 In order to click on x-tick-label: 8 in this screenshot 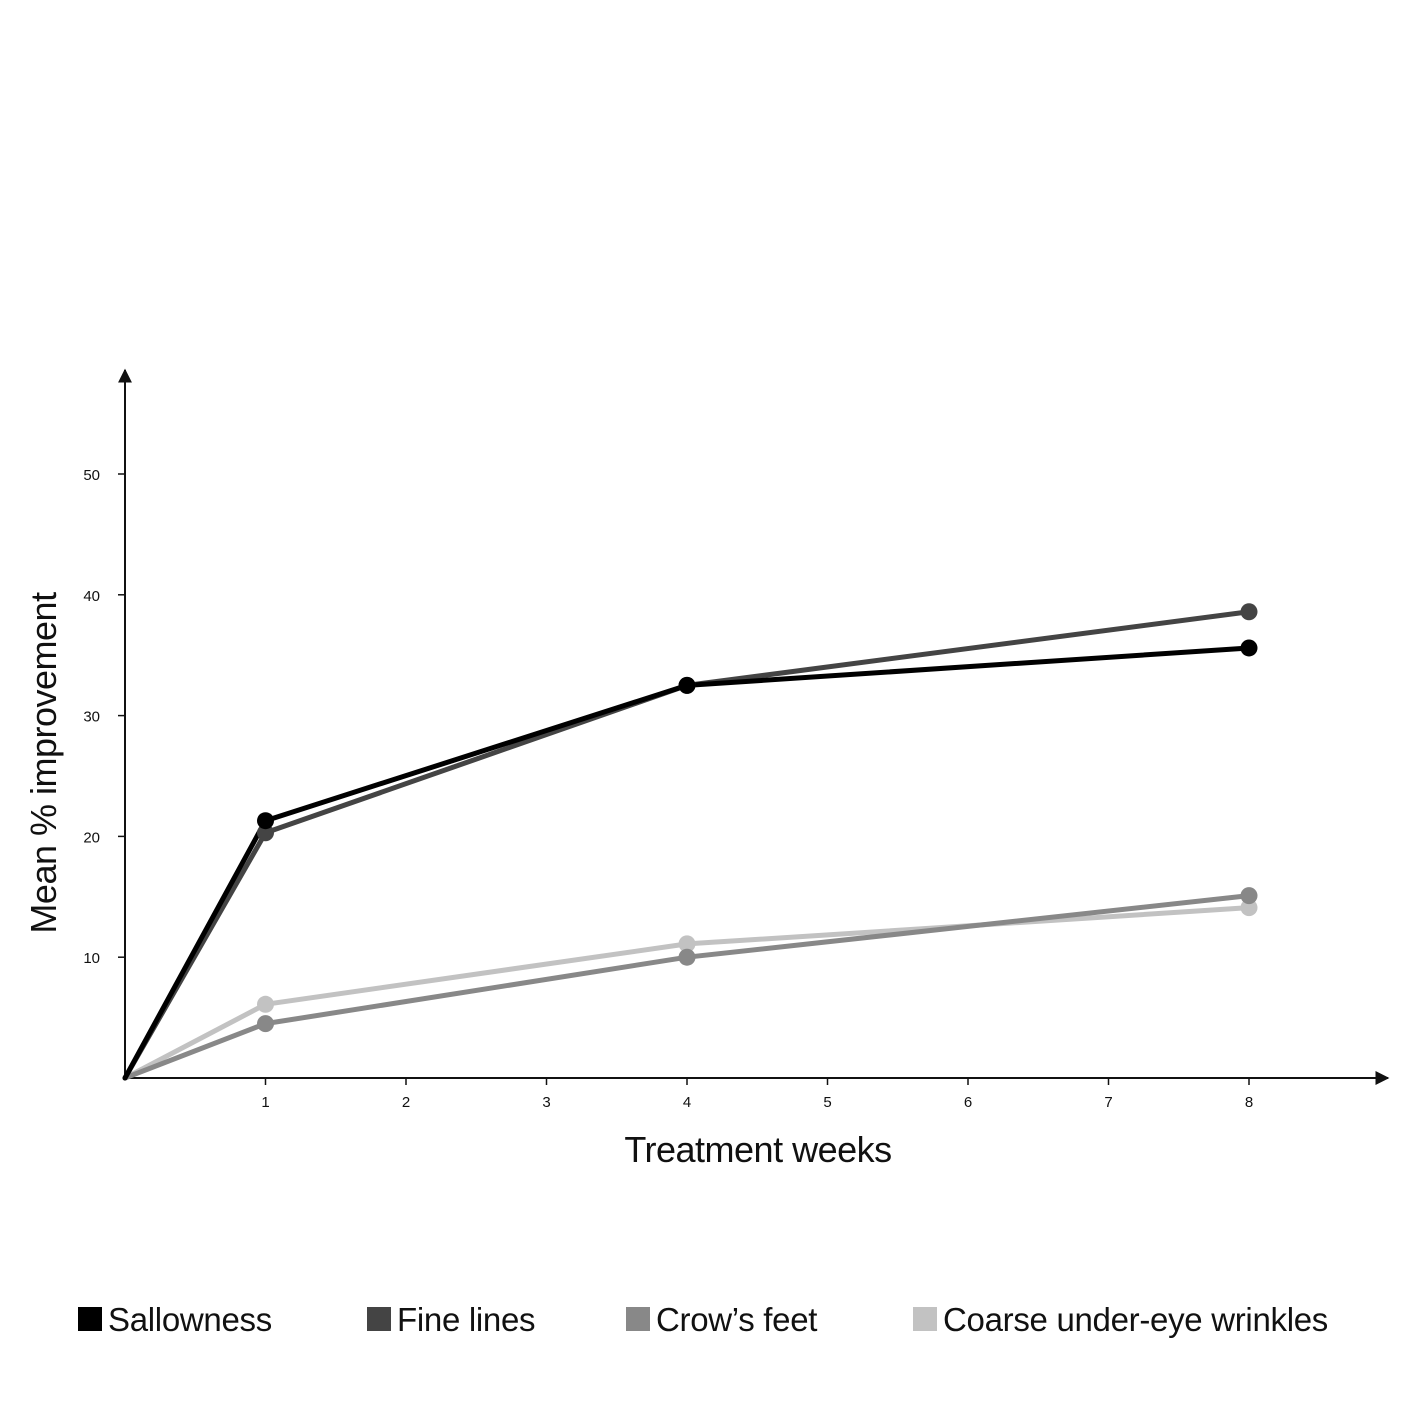, I will do `click(1249, 1102)`.